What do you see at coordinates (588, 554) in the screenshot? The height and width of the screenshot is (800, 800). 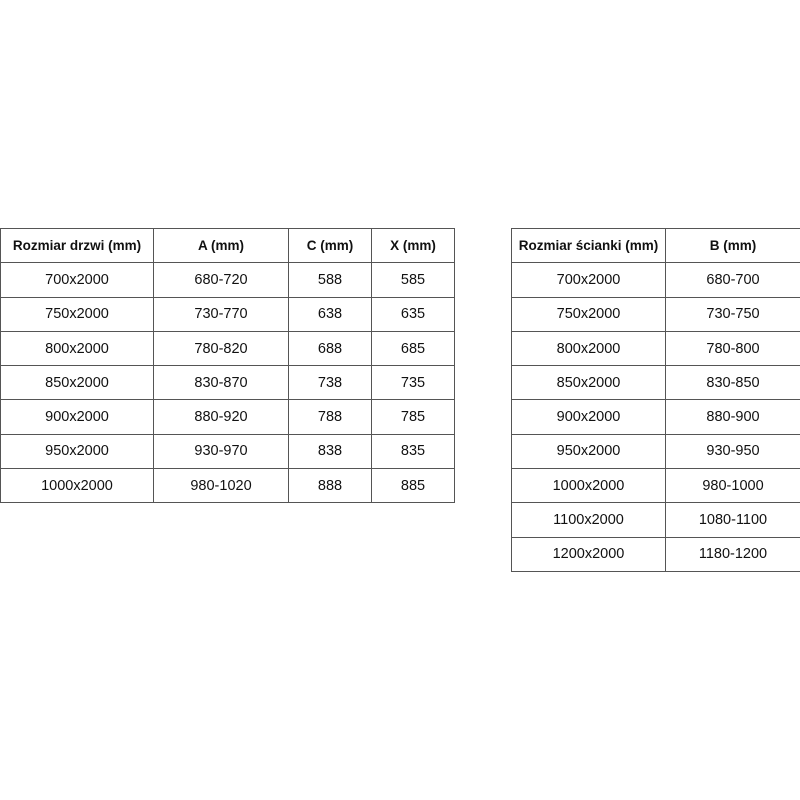 I see `table-cell: 1200x2000` at bounding box center [588, 554].